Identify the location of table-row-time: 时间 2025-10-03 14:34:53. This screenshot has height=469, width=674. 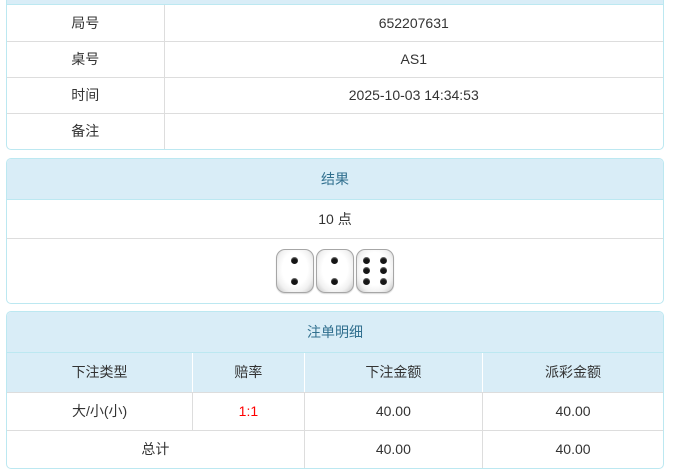
(335, 95).